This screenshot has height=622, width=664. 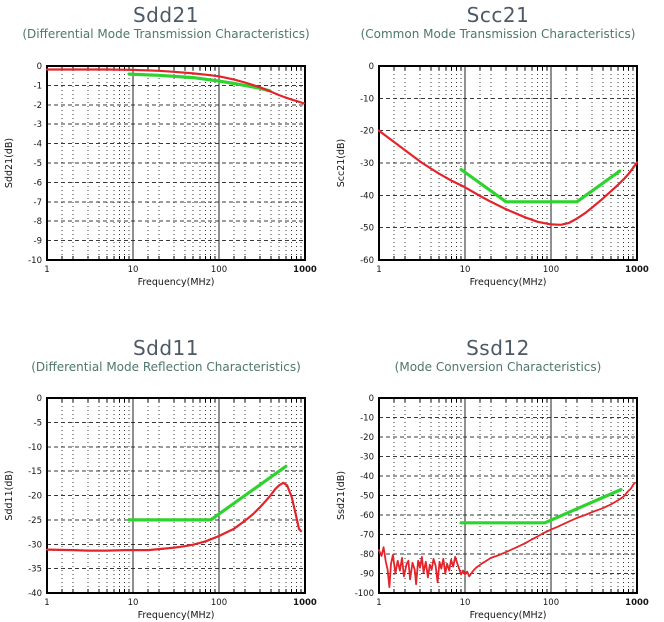 I want to click on svg-text: -8, so click(x=38, y=222).